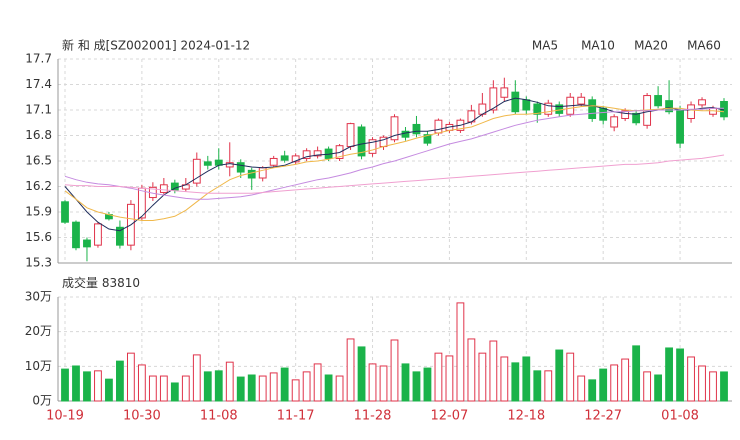 Image resolution: width=740 pixels, height=440 pixels. I want to click on y-tick-label: 16.2, so click(38, 186).